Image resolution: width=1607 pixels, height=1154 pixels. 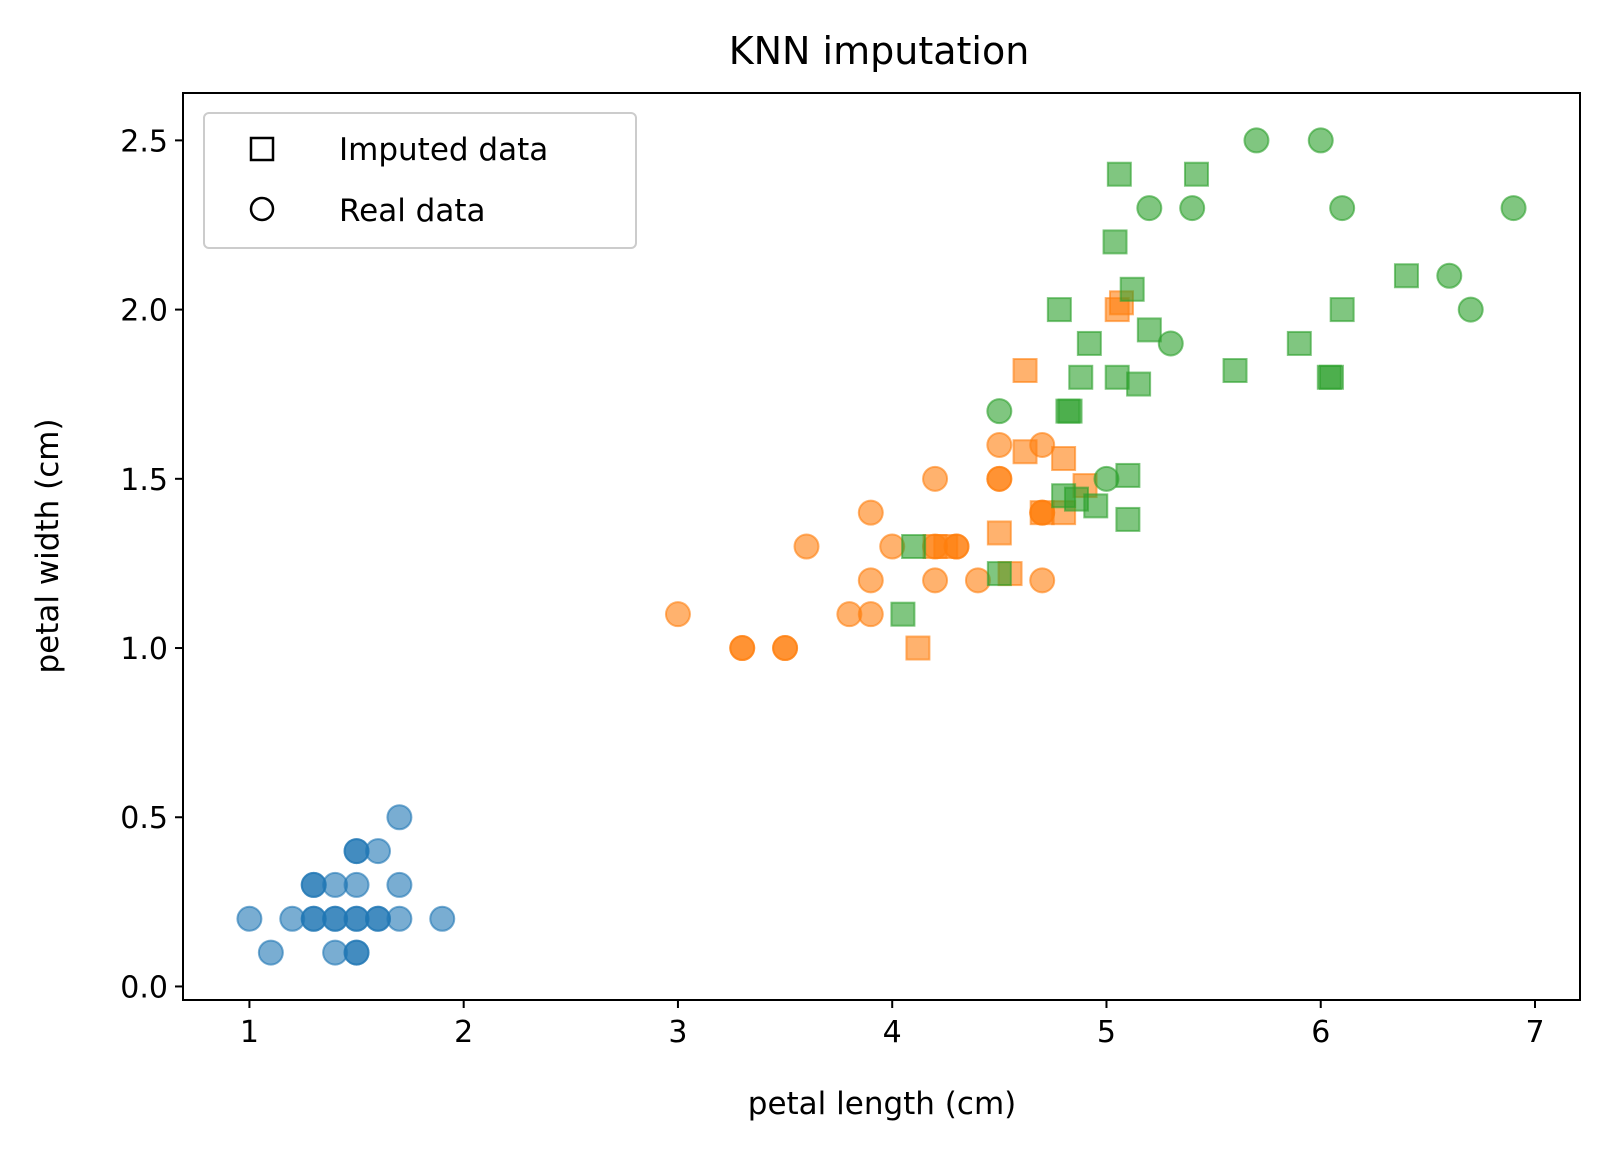 What do you see at coordinates (677, 1032) in the screenshot?
I see `x-tick-label: 3` at bounding box center [677, 1032].